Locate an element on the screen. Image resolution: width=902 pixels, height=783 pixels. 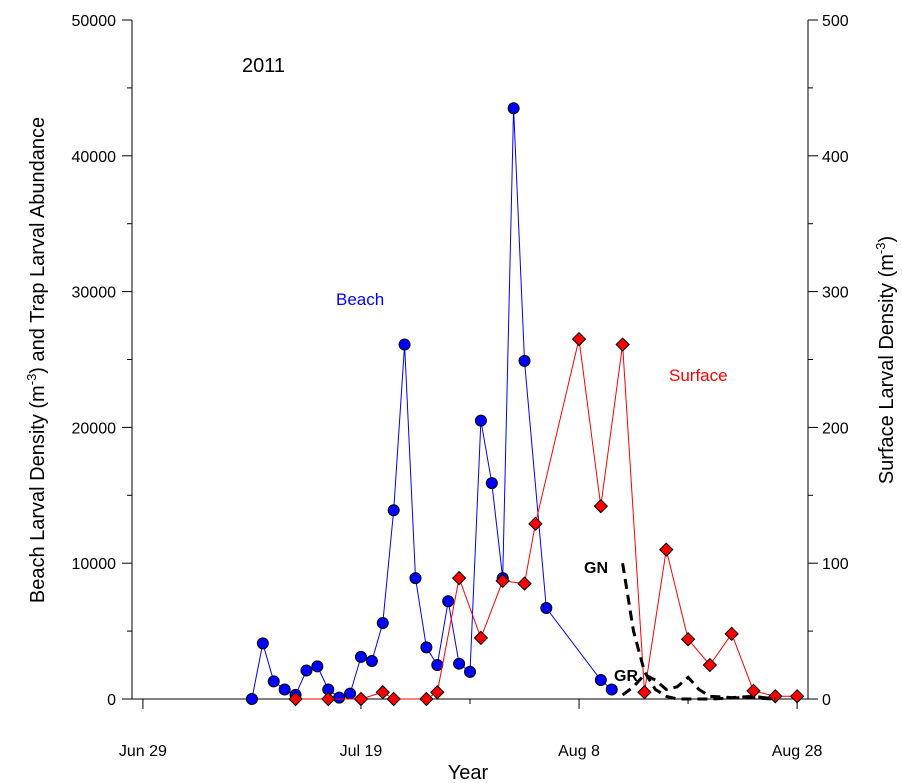
x-tick-label: Jul 19 is located at coordinates (361, 751).